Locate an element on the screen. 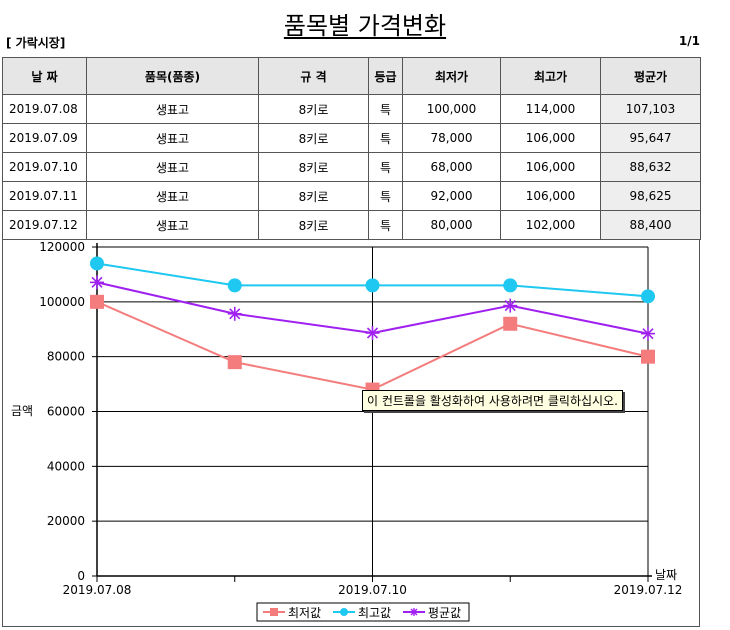 The width and height of the screenshot is (730, 630). cell-max-price: 102,000 is located at coordinates (550, 225).